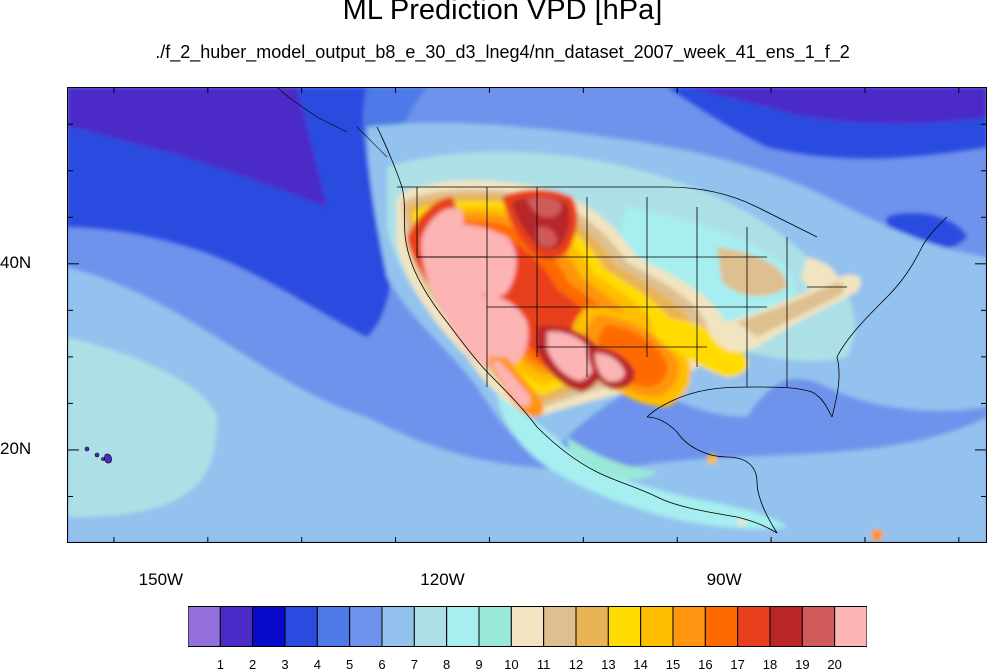 The image size is (1005, 672). I want to click on colorbar-label: 7, so click(414, 664).